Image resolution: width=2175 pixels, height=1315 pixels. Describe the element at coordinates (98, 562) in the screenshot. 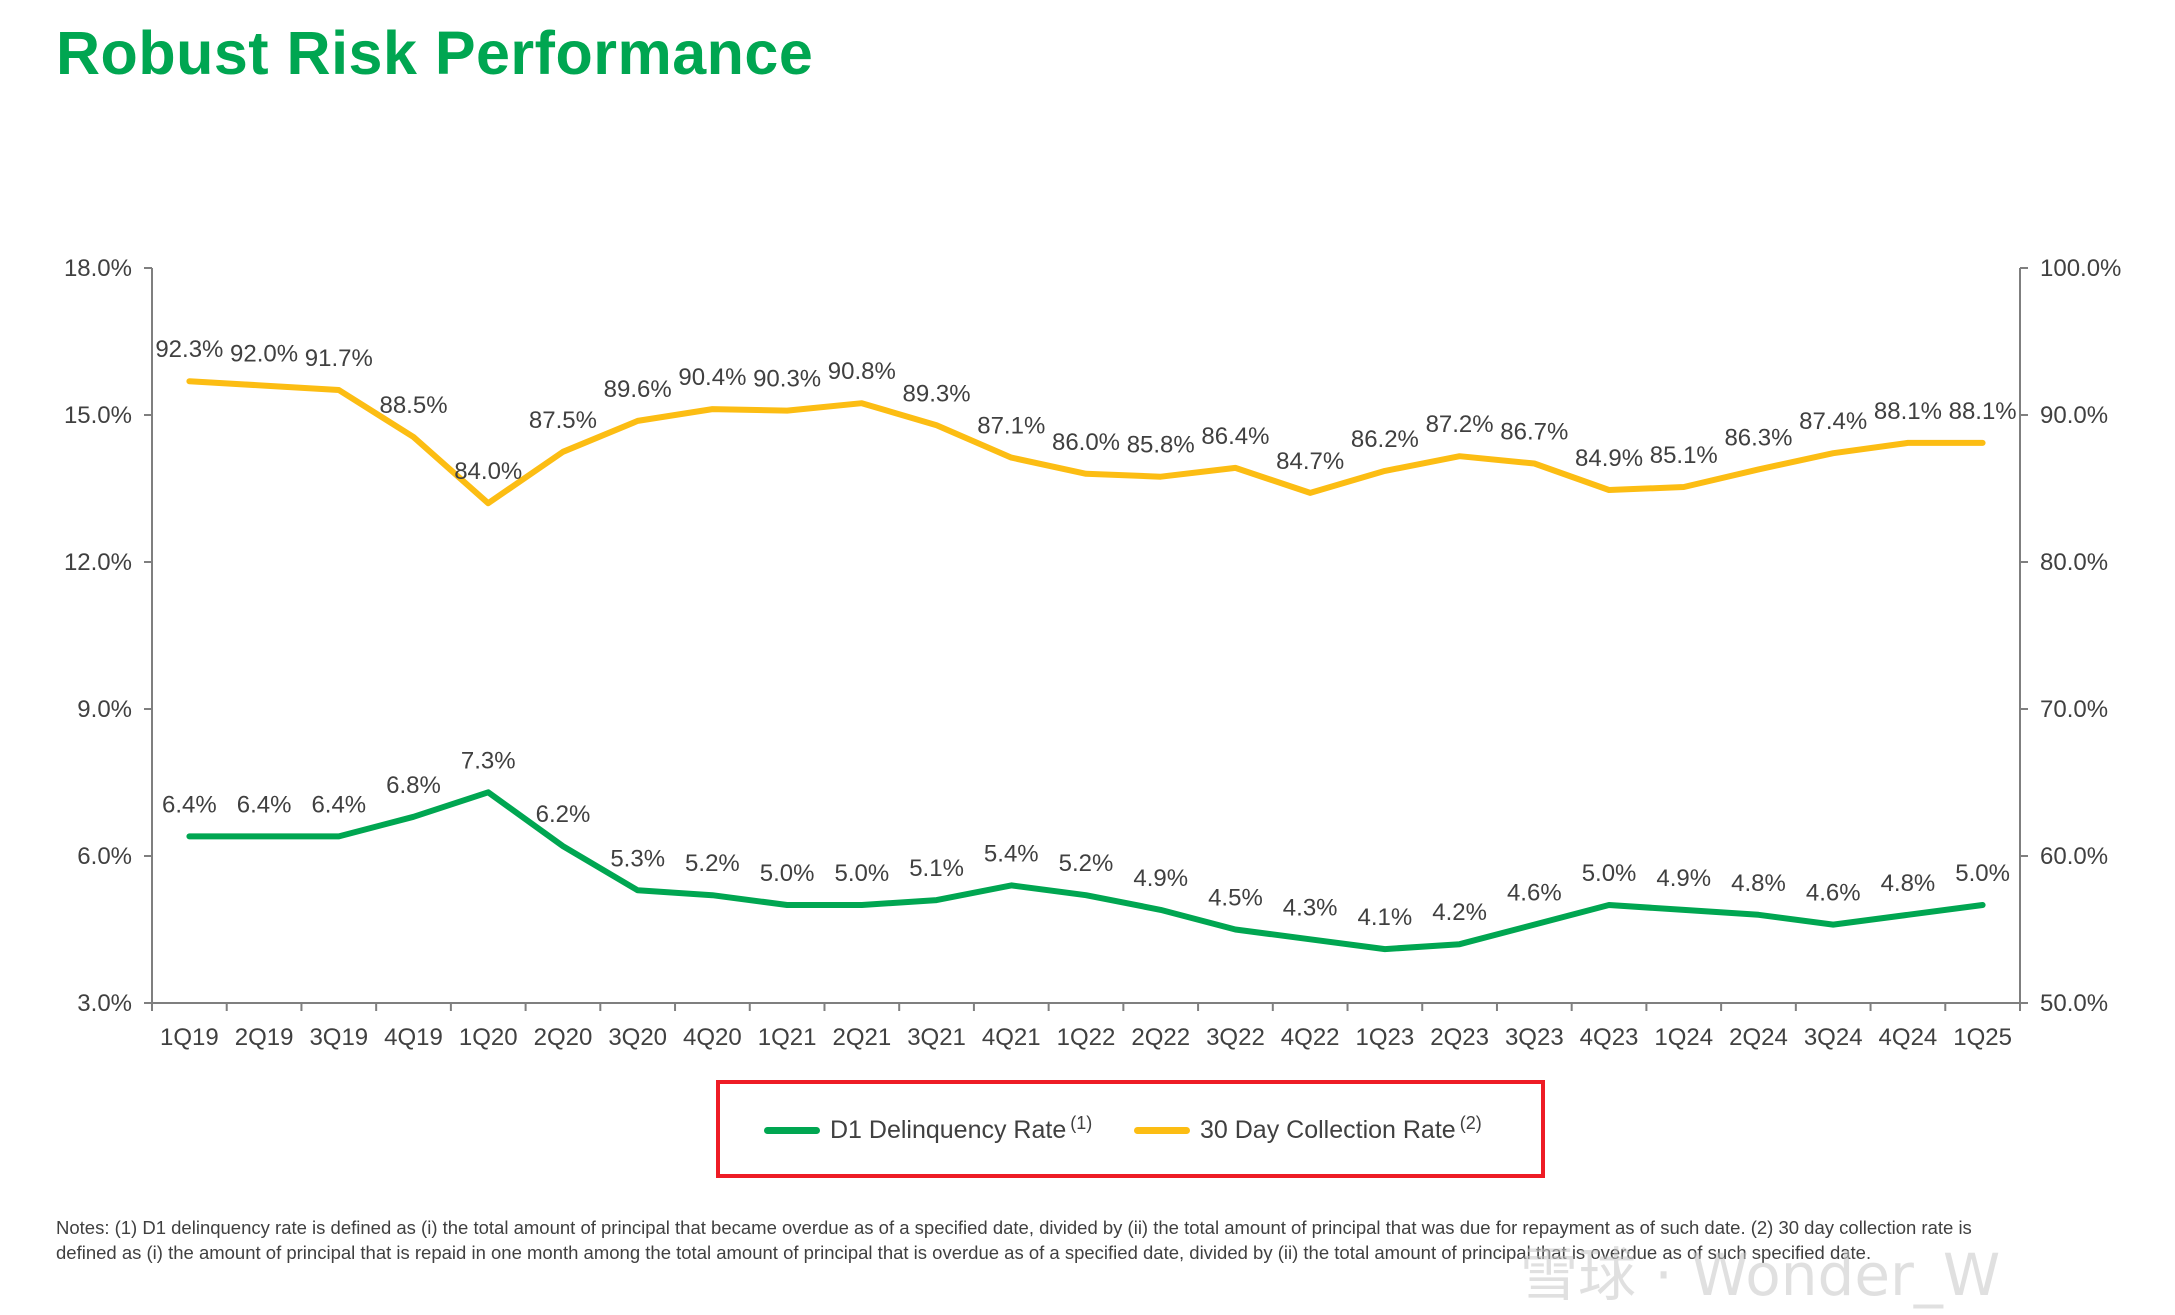

I see `y-left-tick-label: 12.0%` at that location.